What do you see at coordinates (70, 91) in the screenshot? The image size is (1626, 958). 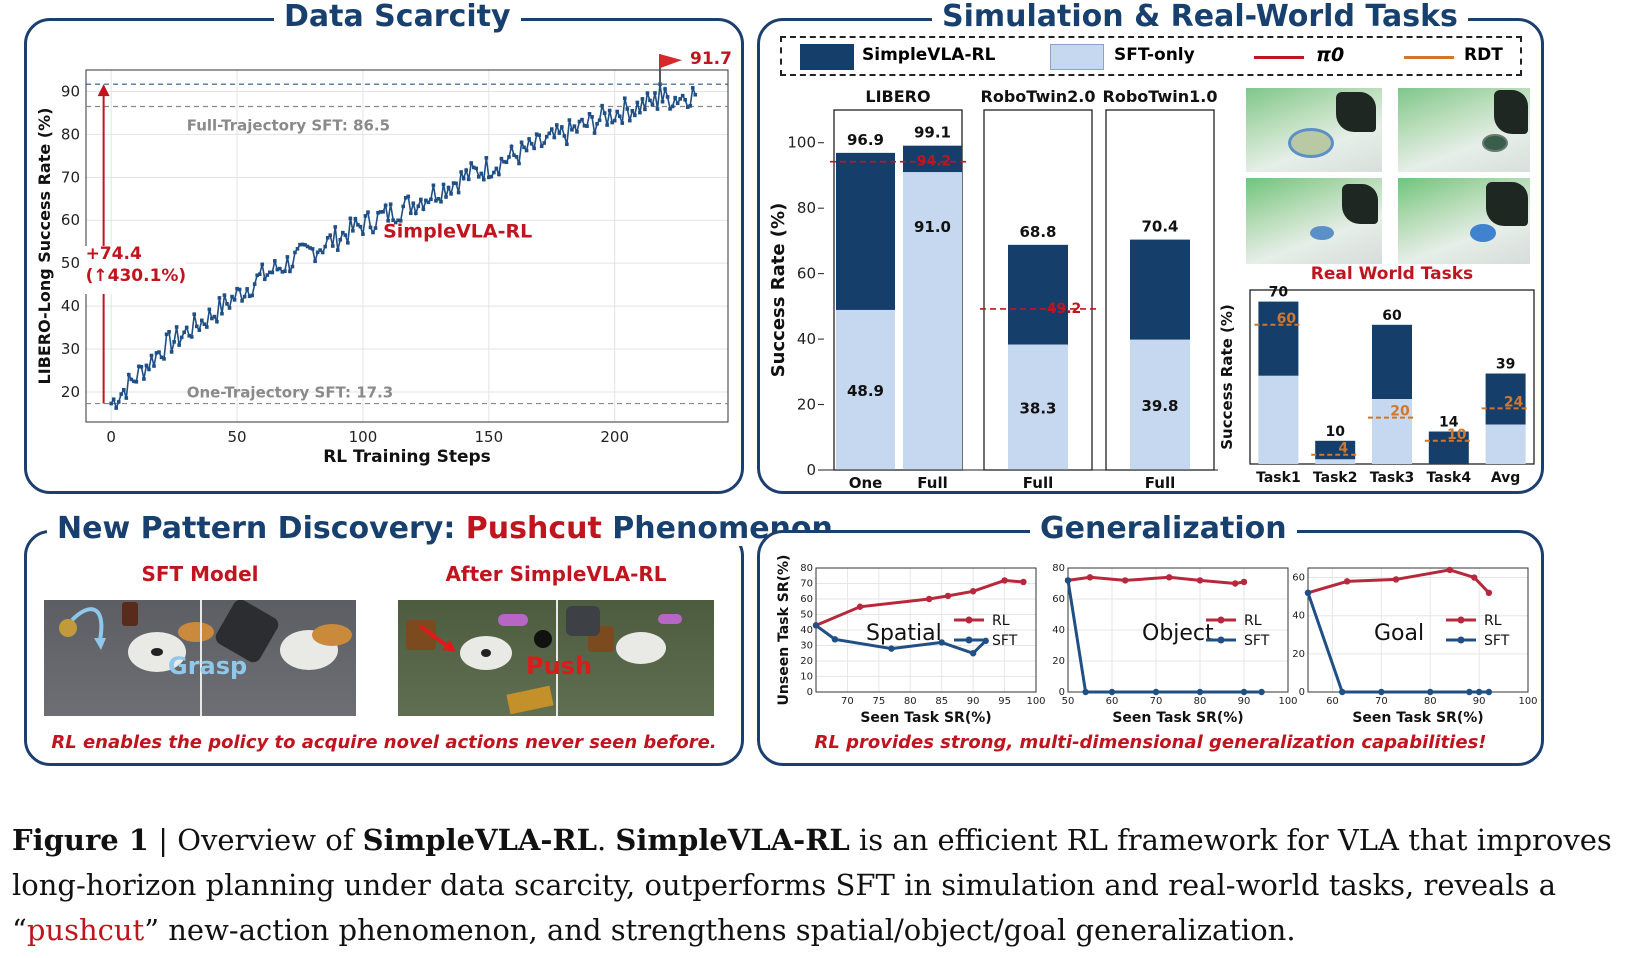 I see `y-tick-label: 90` at bounding box center [70, 91].